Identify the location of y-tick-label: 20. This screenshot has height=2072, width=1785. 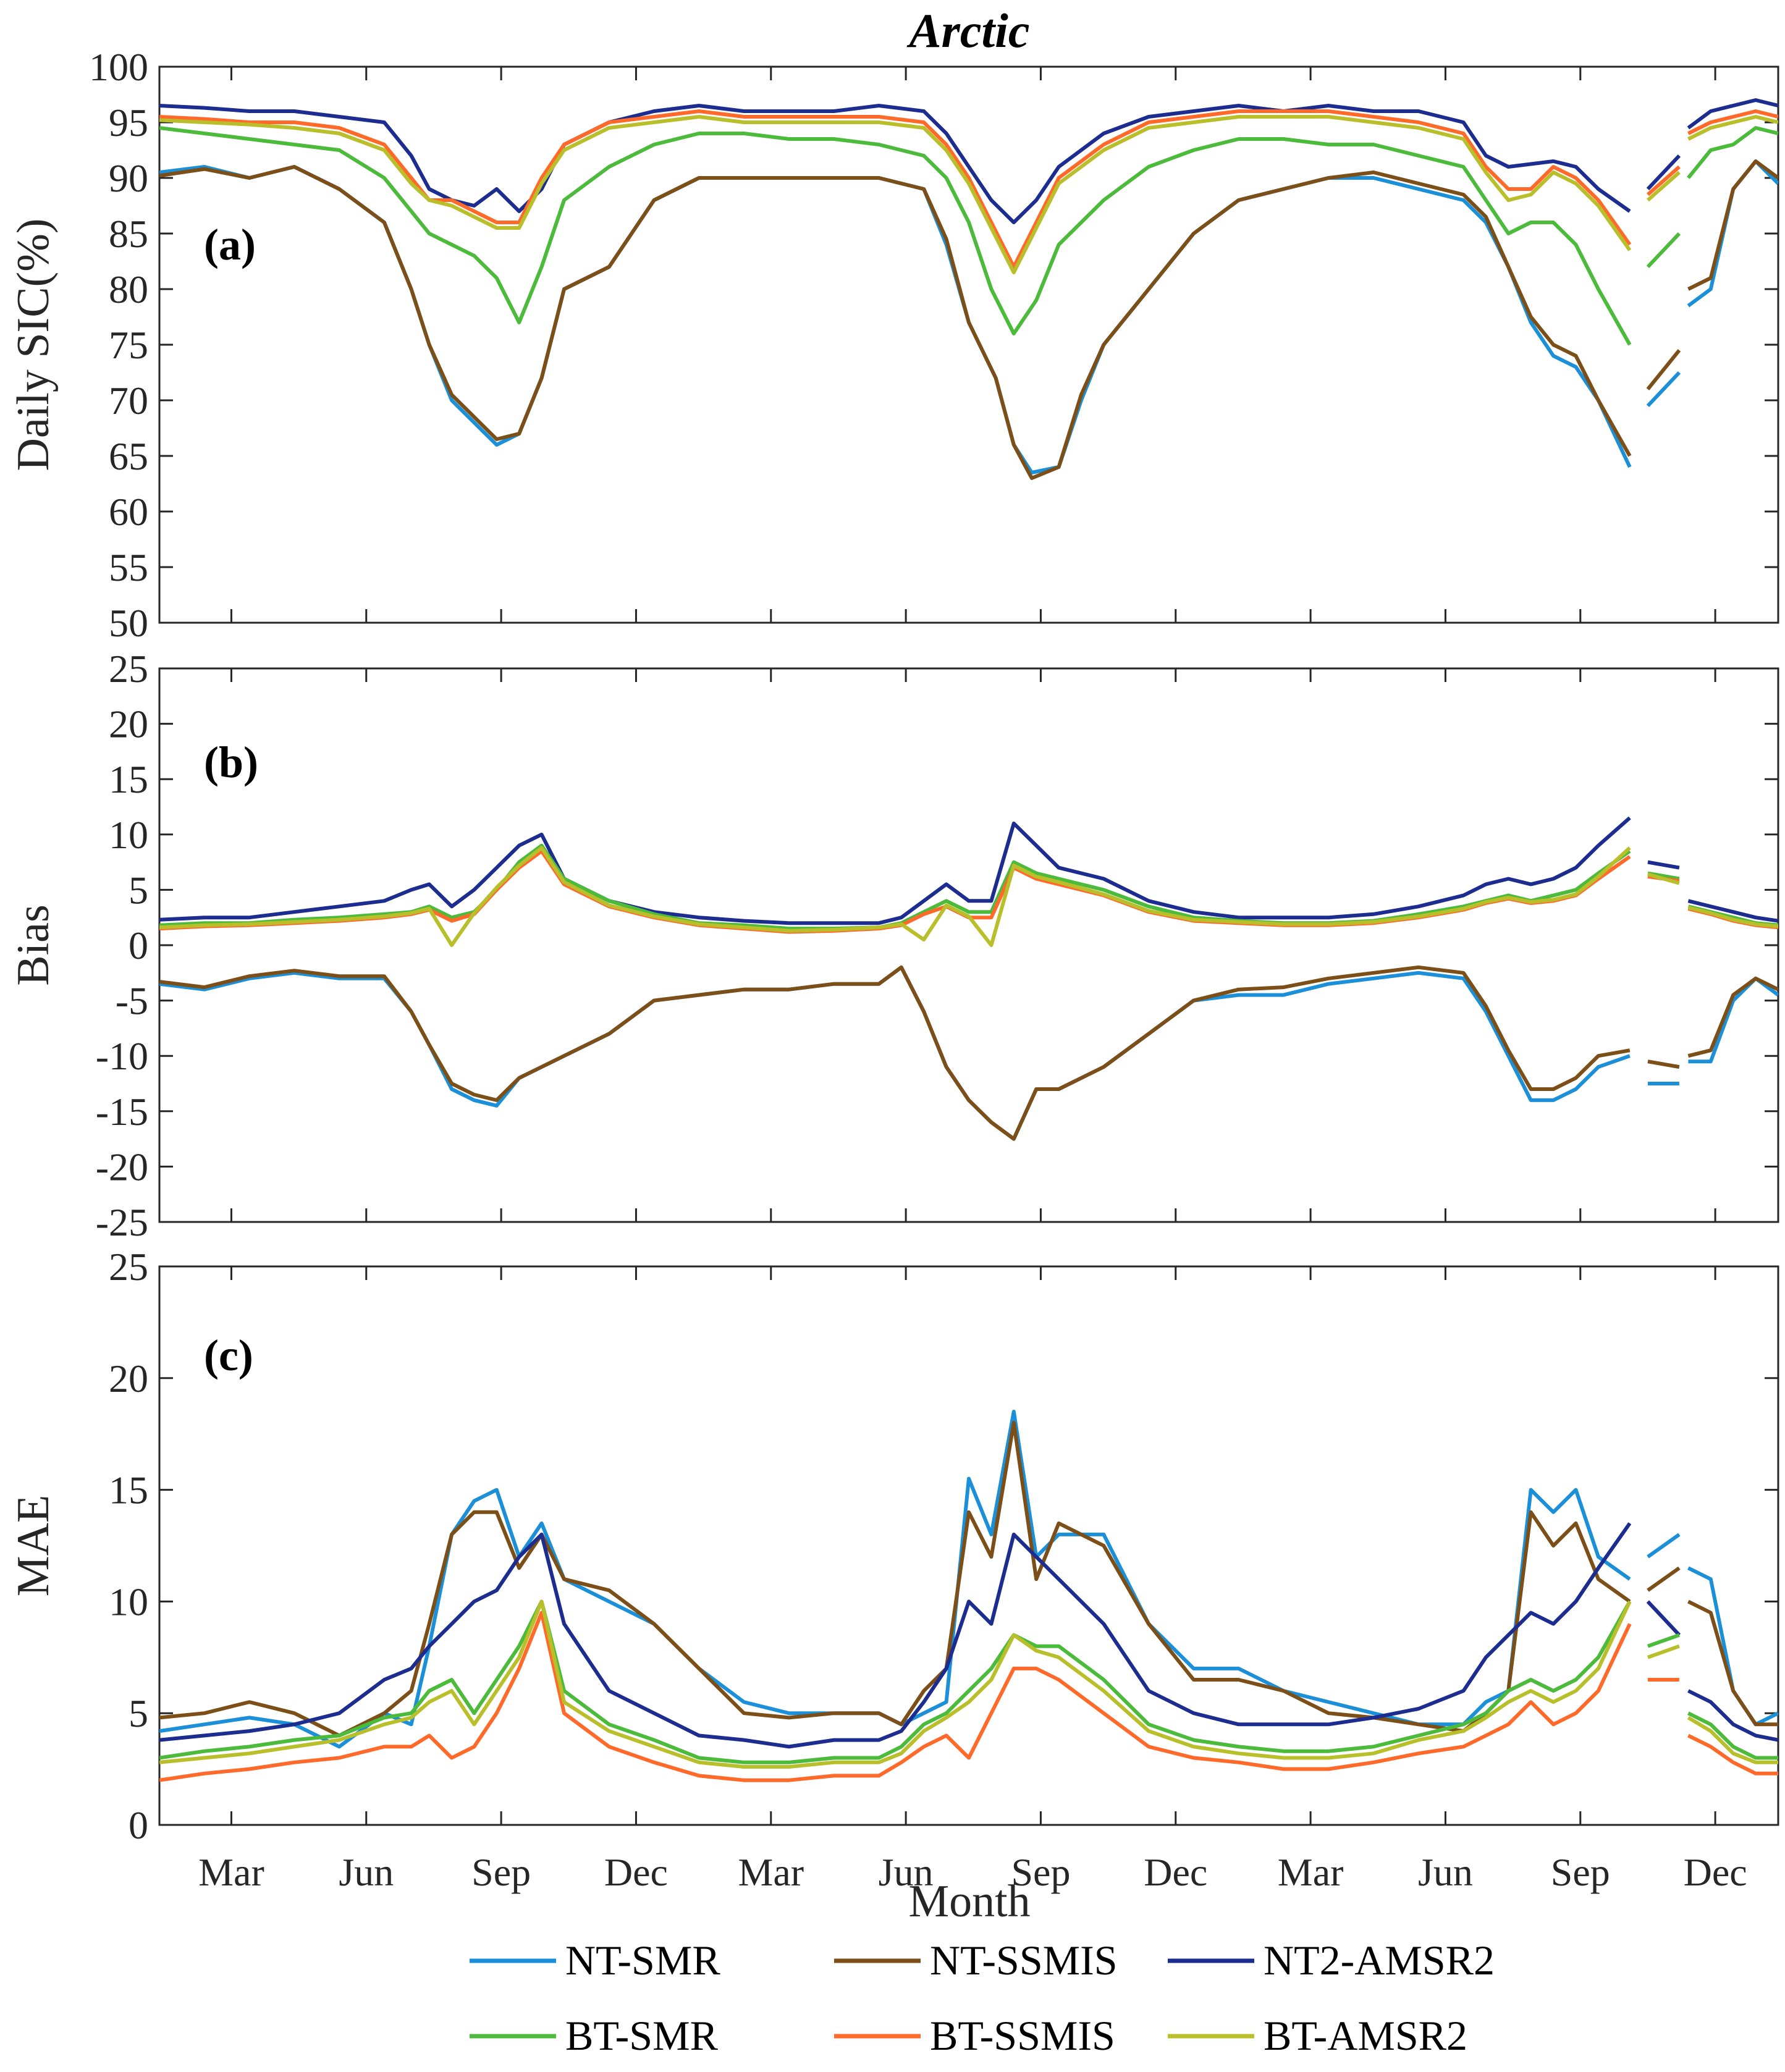
(128, 724).